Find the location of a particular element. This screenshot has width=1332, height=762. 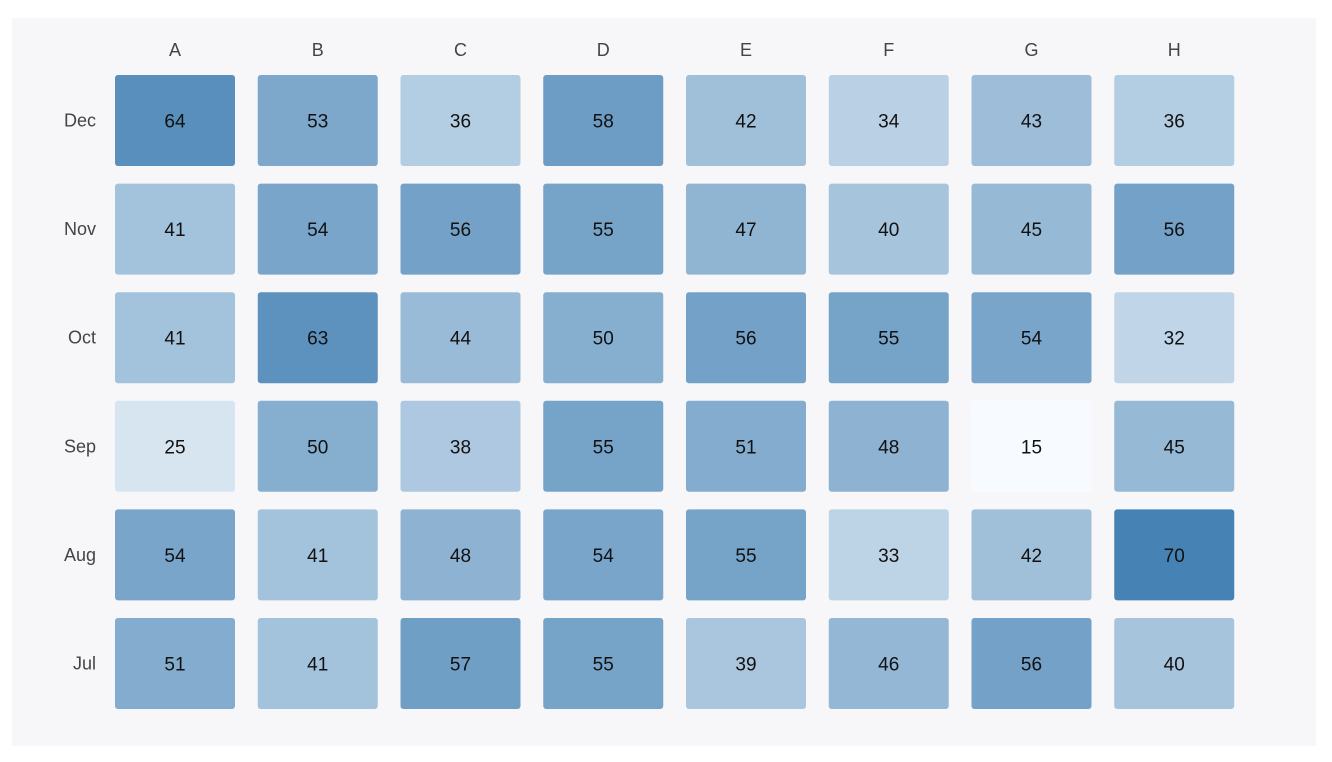

heatmap-cell-nov-a is located at coordinates (175, 229).